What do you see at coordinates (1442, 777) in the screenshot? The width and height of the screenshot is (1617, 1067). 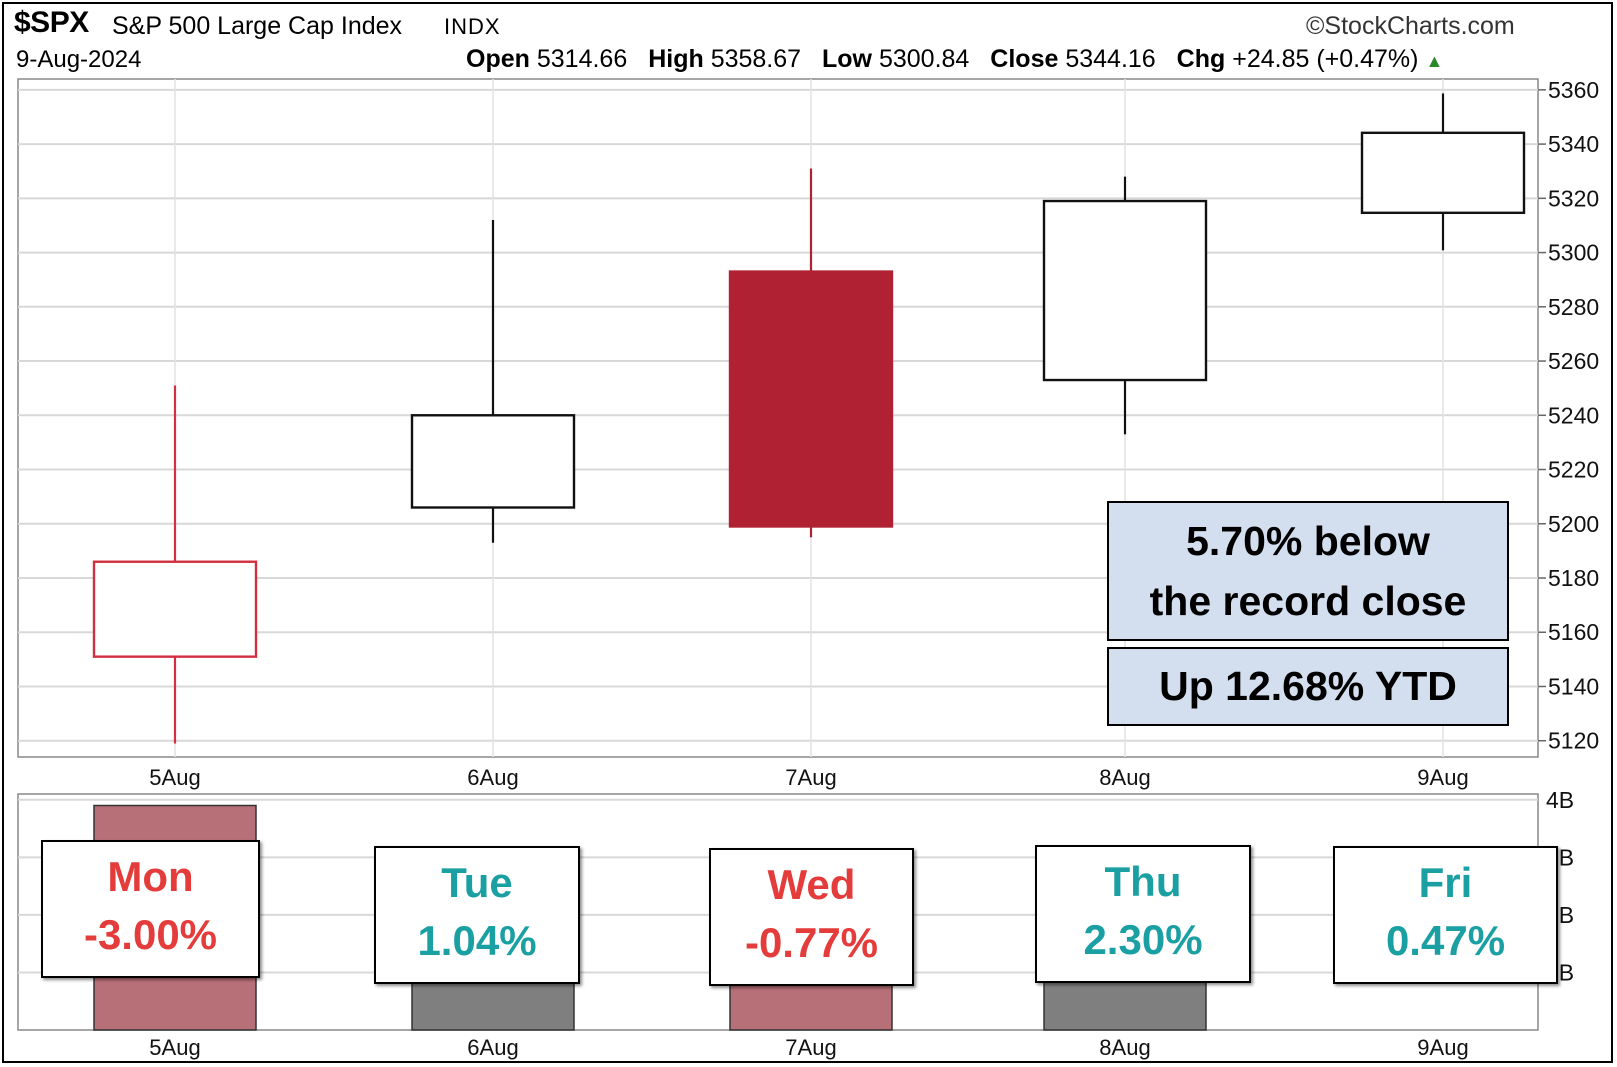 I see `price-x-tick-label: 9Aug` at bounding box center [1442, 777].